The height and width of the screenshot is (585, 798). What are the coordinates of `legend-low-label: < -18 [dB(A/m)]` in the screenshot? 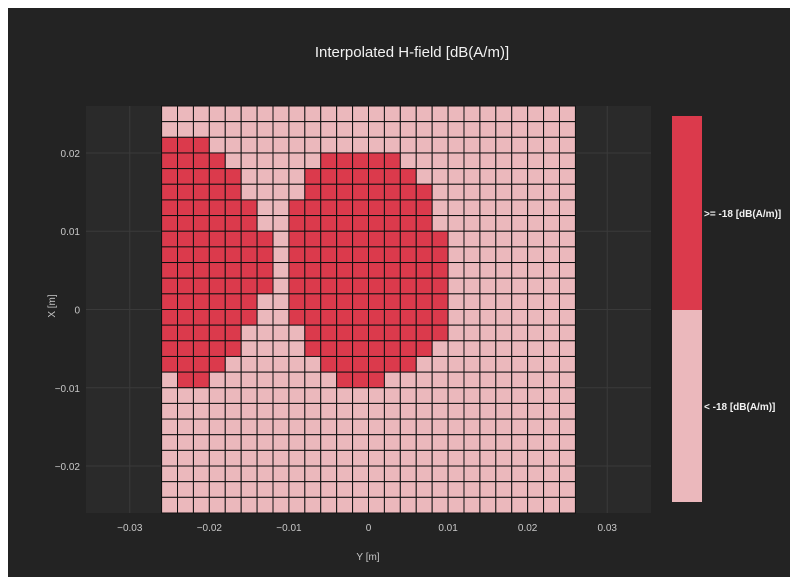 It's located at (739, 407).